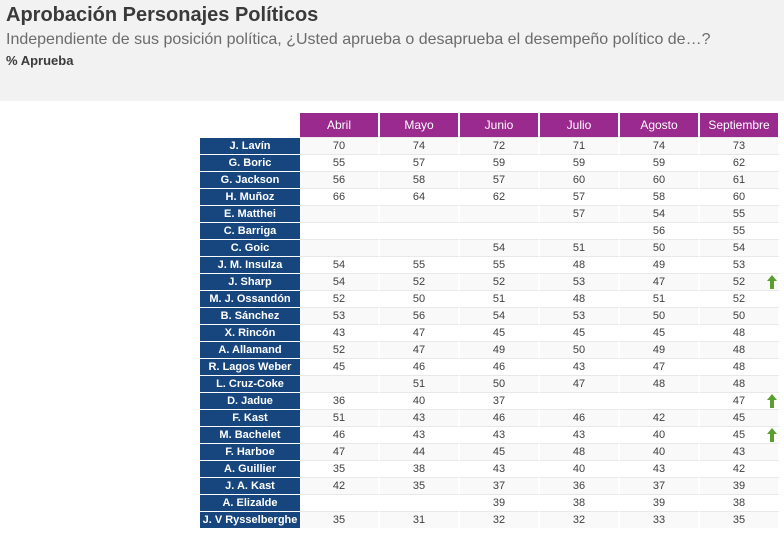  I want to click on month-header: Septiembre, so click(740, 125).